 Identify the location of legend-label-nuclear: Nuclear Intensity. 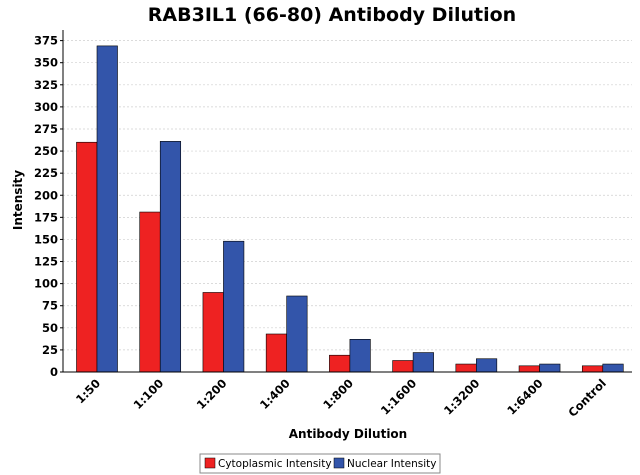
(391, 464).